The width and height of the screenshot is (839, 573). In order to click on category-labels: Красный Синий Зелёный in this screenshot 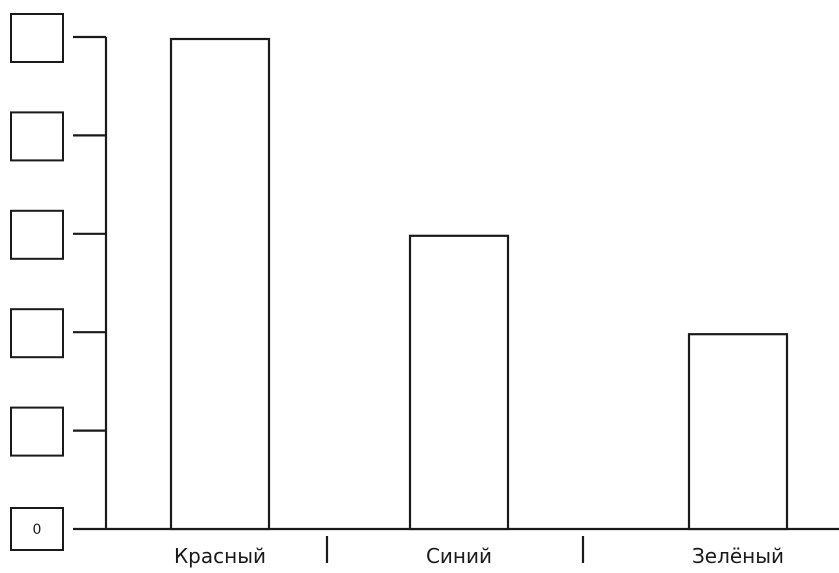, I will do `click(479, 556)`.